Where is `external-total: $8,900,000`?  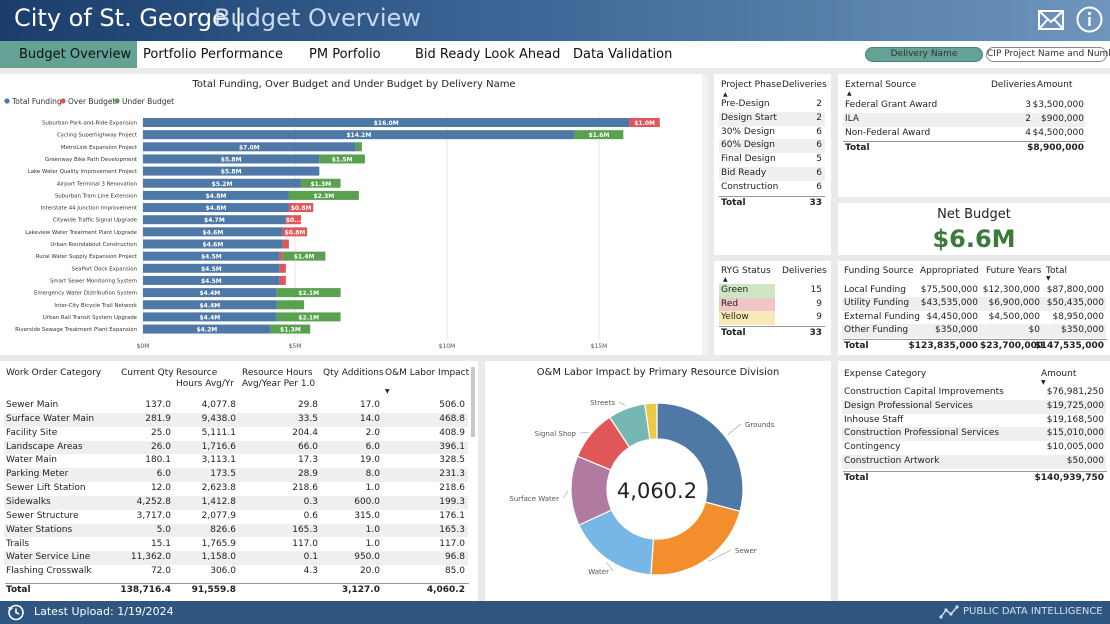 external-total: $8,900,000 is located at coordinates (1055, 148).